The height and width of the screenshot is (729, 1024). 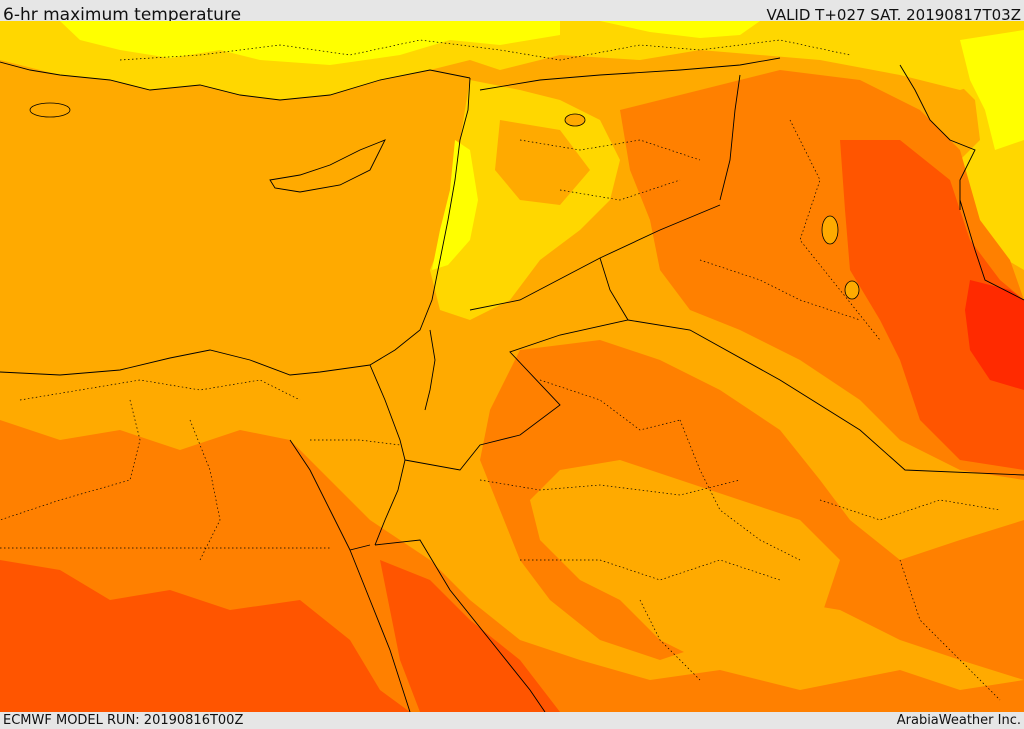 What do you see at coordinates (893, 13) in the screenshot?
I see `valid-time: VALID T+027 SAT. 20190817T03Z` at bounding box center [893, 13].